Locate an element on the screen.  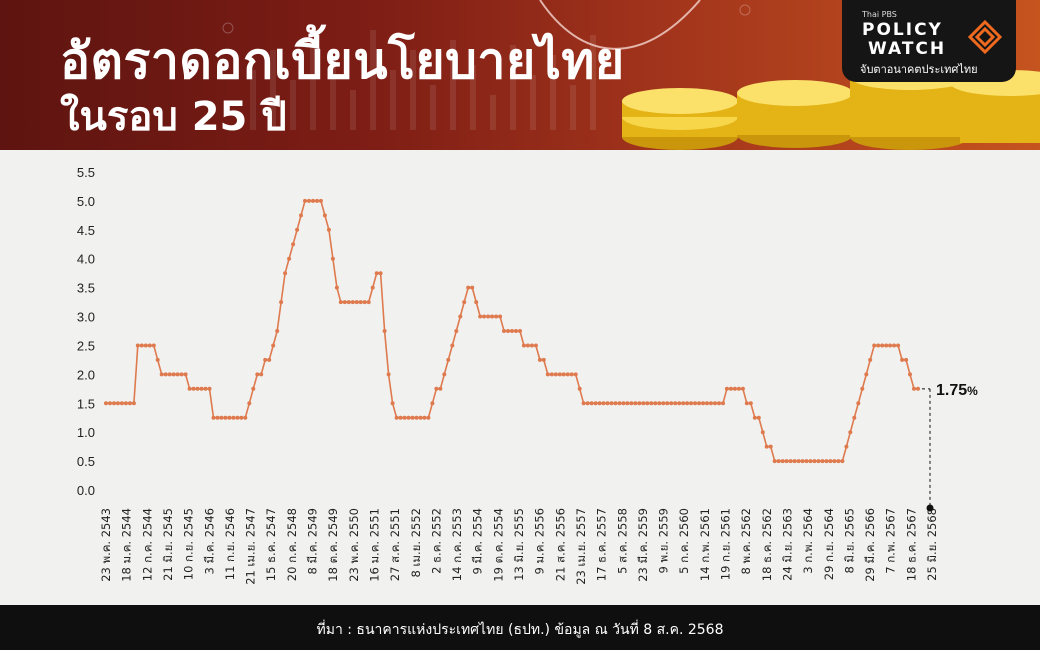
x-tick-label: 24 มิ.ย. 2563 is located at coordinates (787, 544).